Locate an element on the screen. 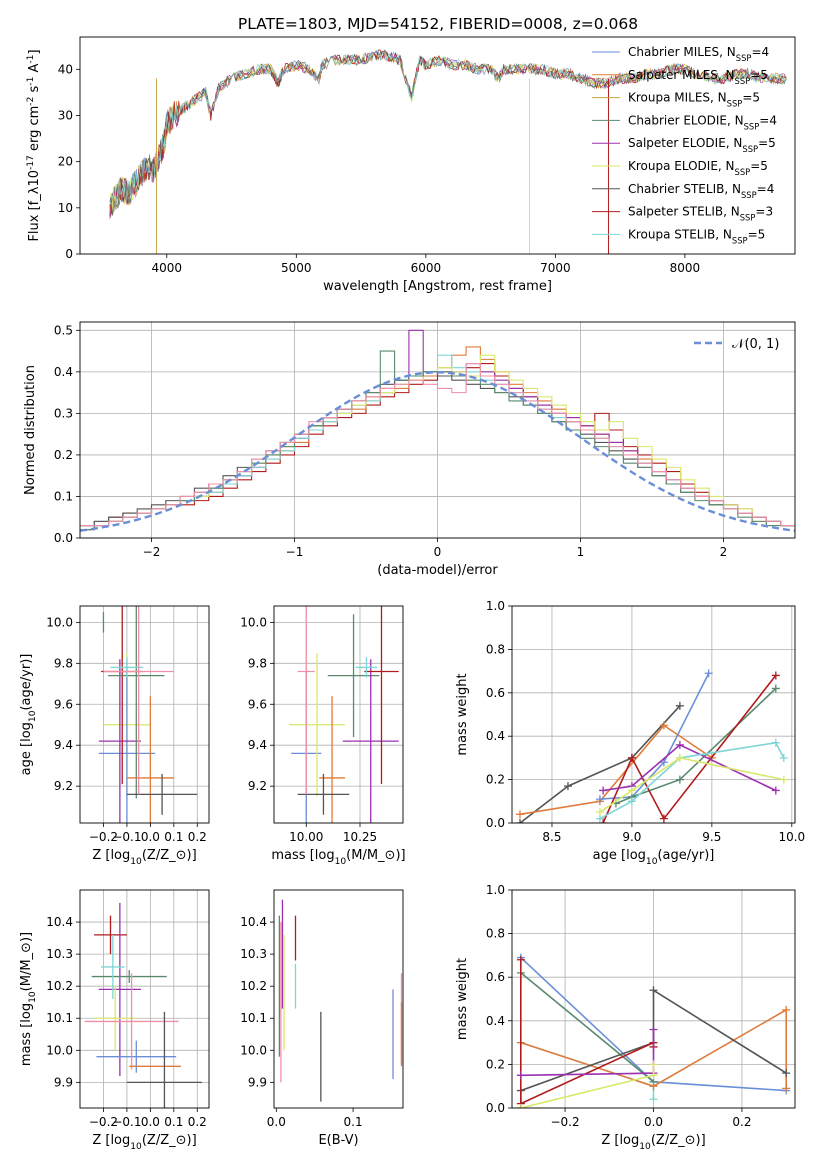  x-tick-label: 10.00 is located at coordinates (306, 837).